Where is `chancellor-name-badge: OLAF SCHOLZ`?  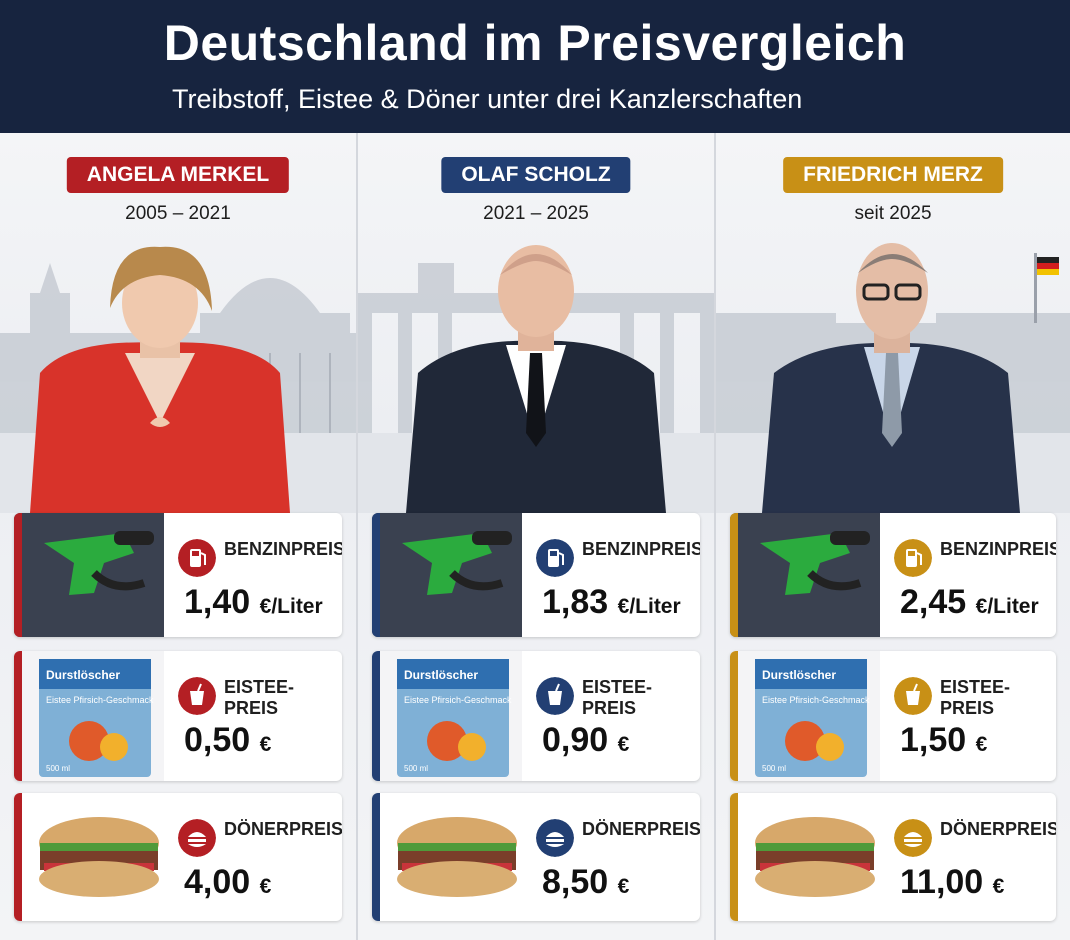
chancellor-name-badge: OLAF SCHOLZ is located at coordinates (536, 175).